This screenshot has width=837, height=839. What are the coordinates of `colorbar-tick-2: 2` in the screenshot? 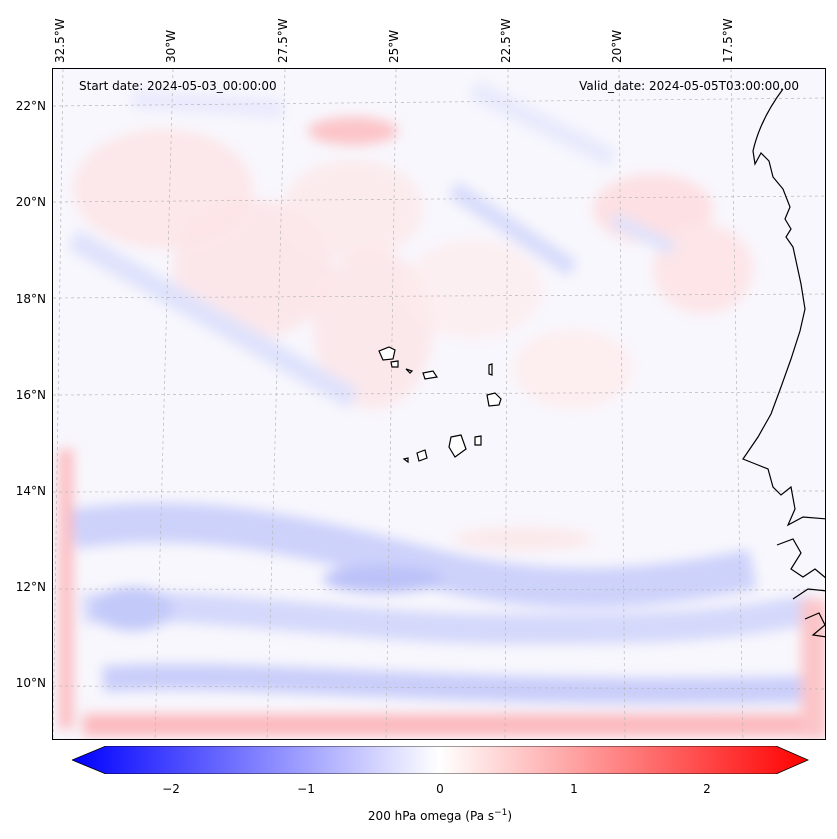 It's located at (707, 789).